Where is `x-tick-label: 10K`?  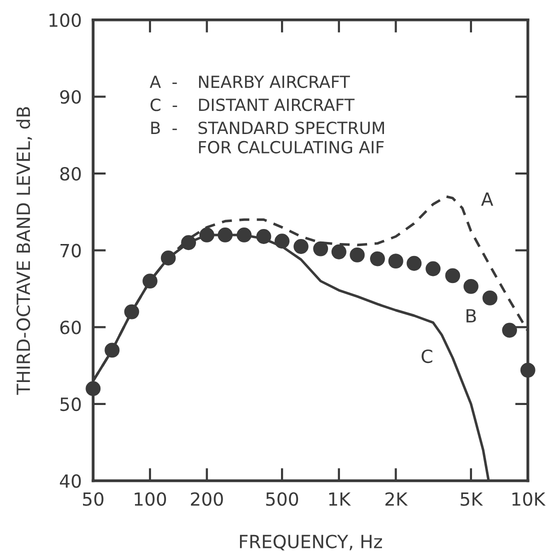
x-tick-label: 10K is located at coordinates (529, 499).